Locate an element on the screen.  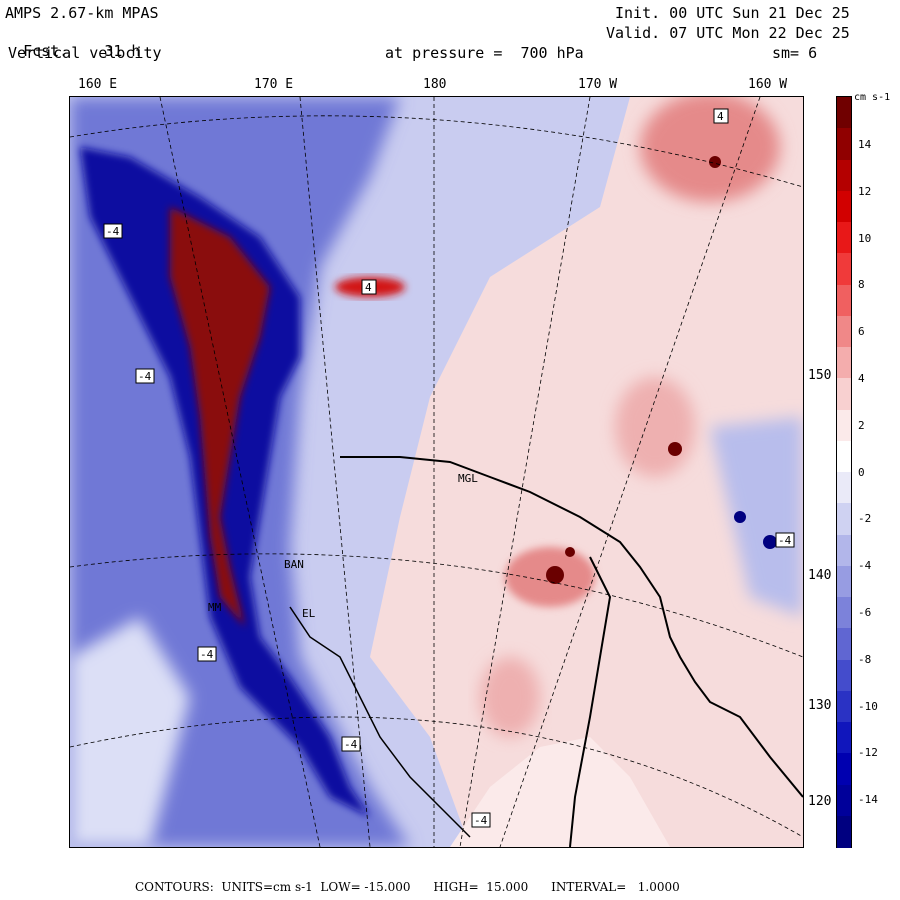
lon-label-160e: 160 E is located at coordinates (98, 84).